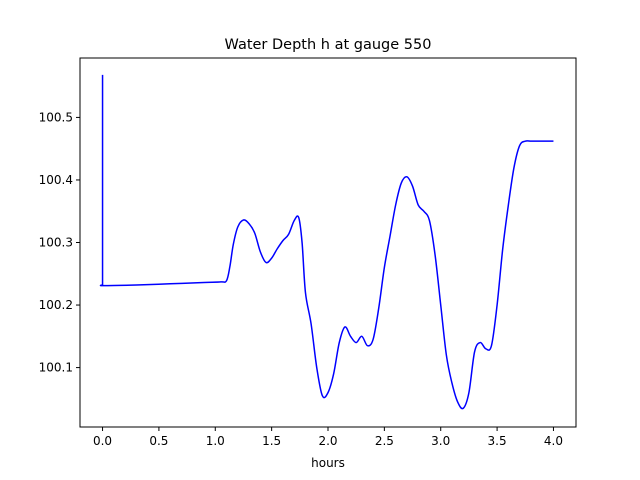 This screenshot has height=480, width=640. What do you see at coordinates (497, 441) in the screenshot?
I see `x-tick-label: 3.5` at bounding box center [497, 441].